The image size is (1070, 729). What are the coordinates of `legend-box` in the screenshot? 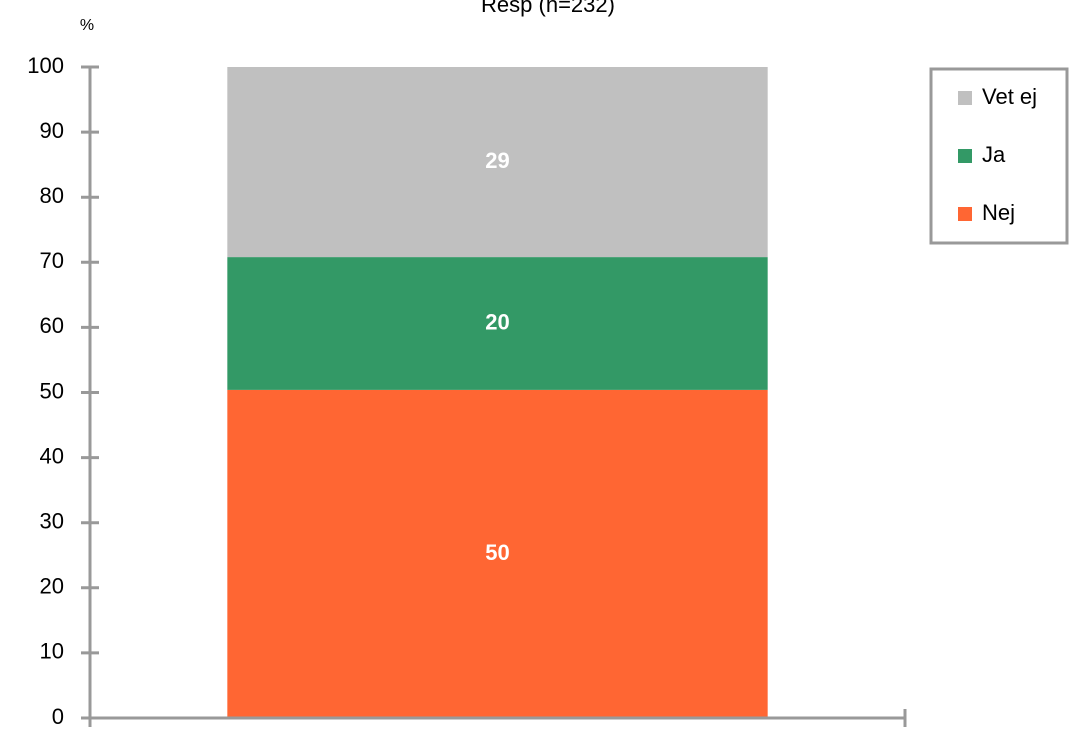 It's located at (999, 156).